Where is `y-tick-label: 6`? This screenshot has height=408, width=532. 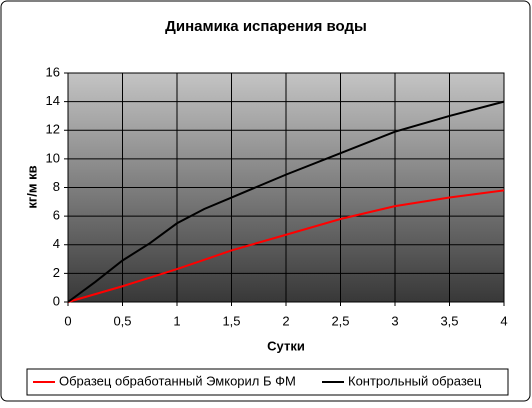
y-tick-label: 6 is located at coordinates (56, 215).